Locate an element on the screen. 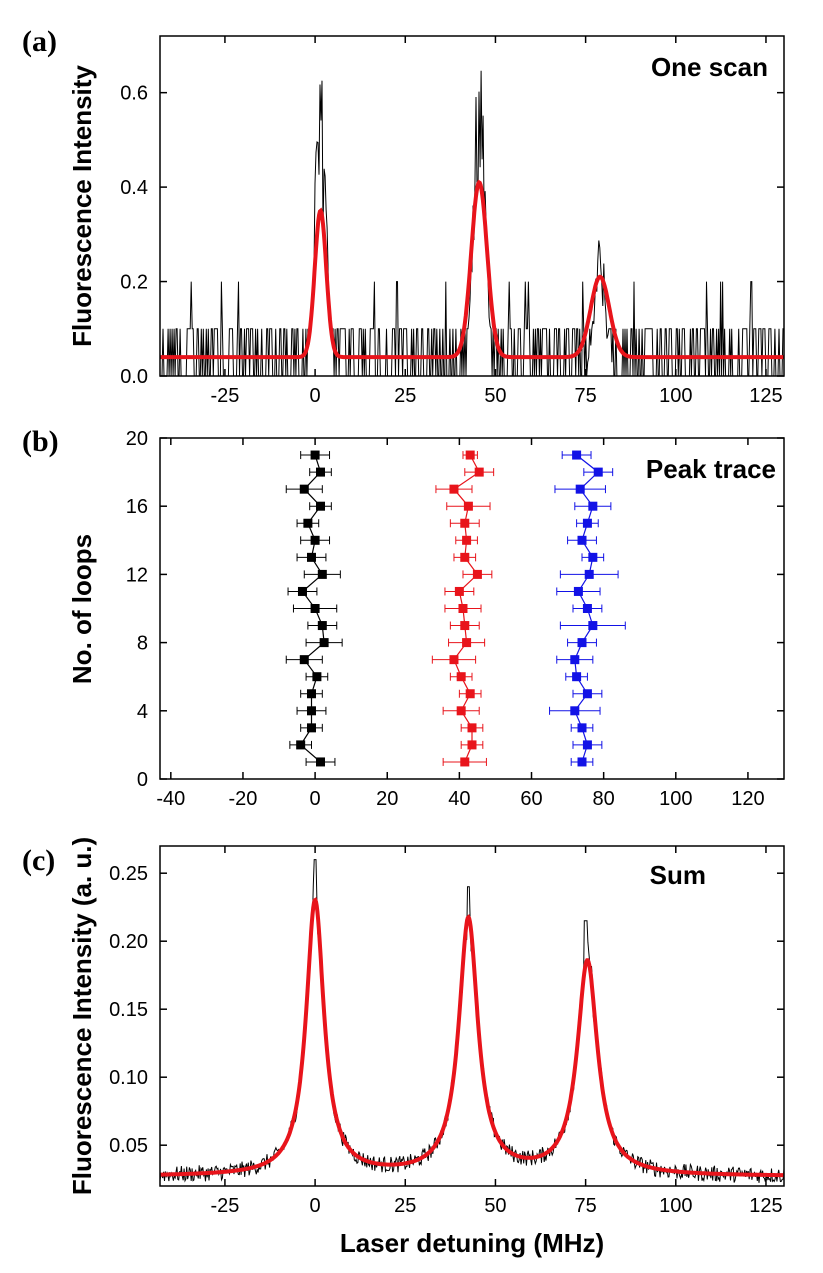 Image resolution: width=823 pixels, height=1273 pixels. panel-c-x-tick-label: 100 is located at coordinates (675, 1206).